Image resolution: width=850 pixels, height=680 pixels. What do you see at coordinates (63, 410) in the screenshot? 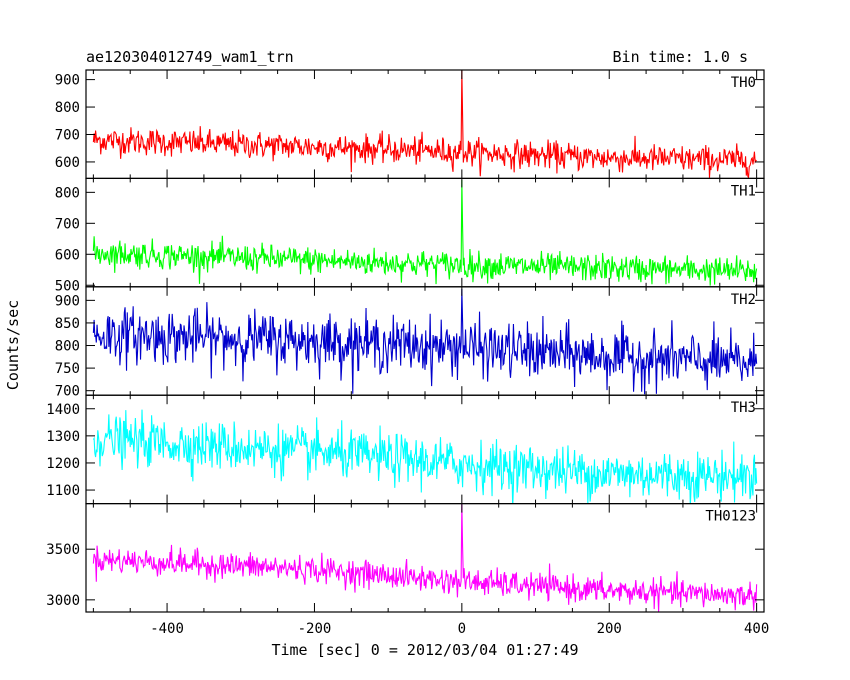
I see `y-tick-label: 1400` at bounding box center [63, 410].